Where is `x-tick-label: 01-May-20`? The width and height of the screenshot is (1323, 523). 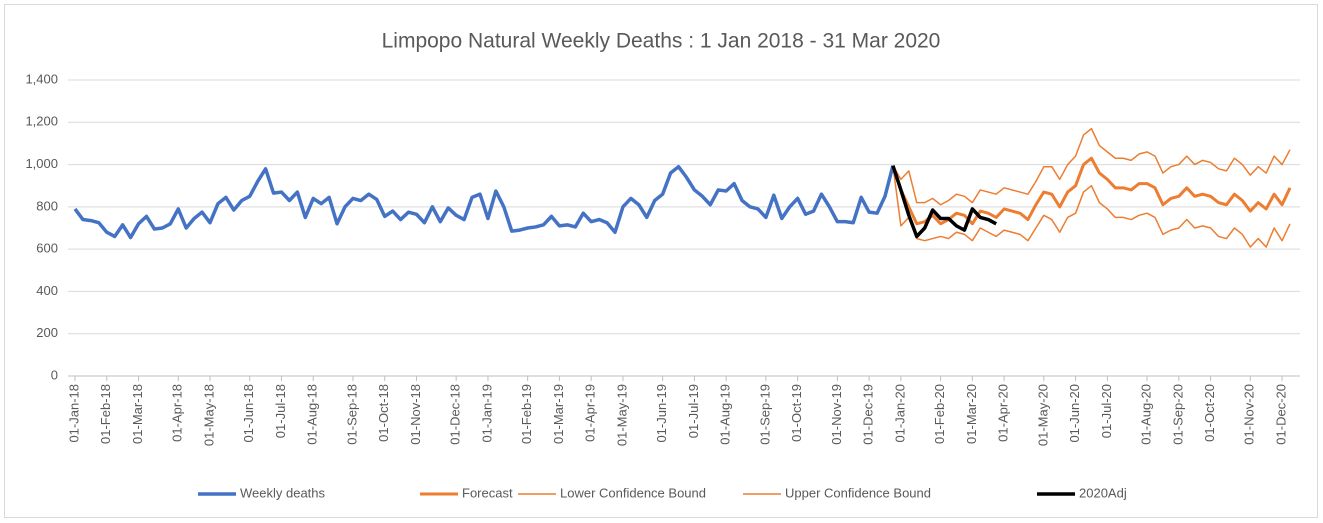
x-tick-label: 01-May-20 is located at coordinates (1042, 415).